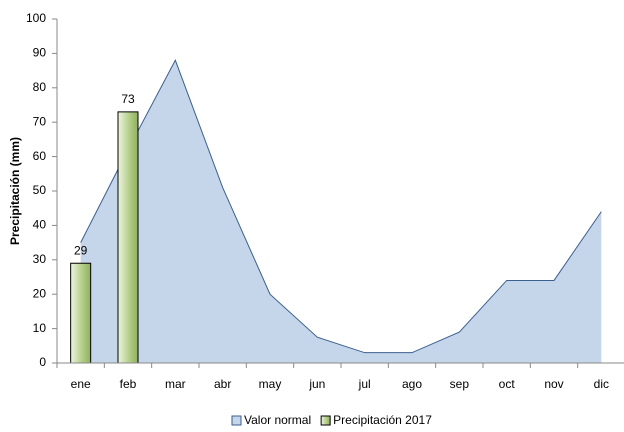 The image size is (624, 432). Describe the element at coordinates (222, 384) in the screenshot. I see `x-tick-label: abr` at that location.